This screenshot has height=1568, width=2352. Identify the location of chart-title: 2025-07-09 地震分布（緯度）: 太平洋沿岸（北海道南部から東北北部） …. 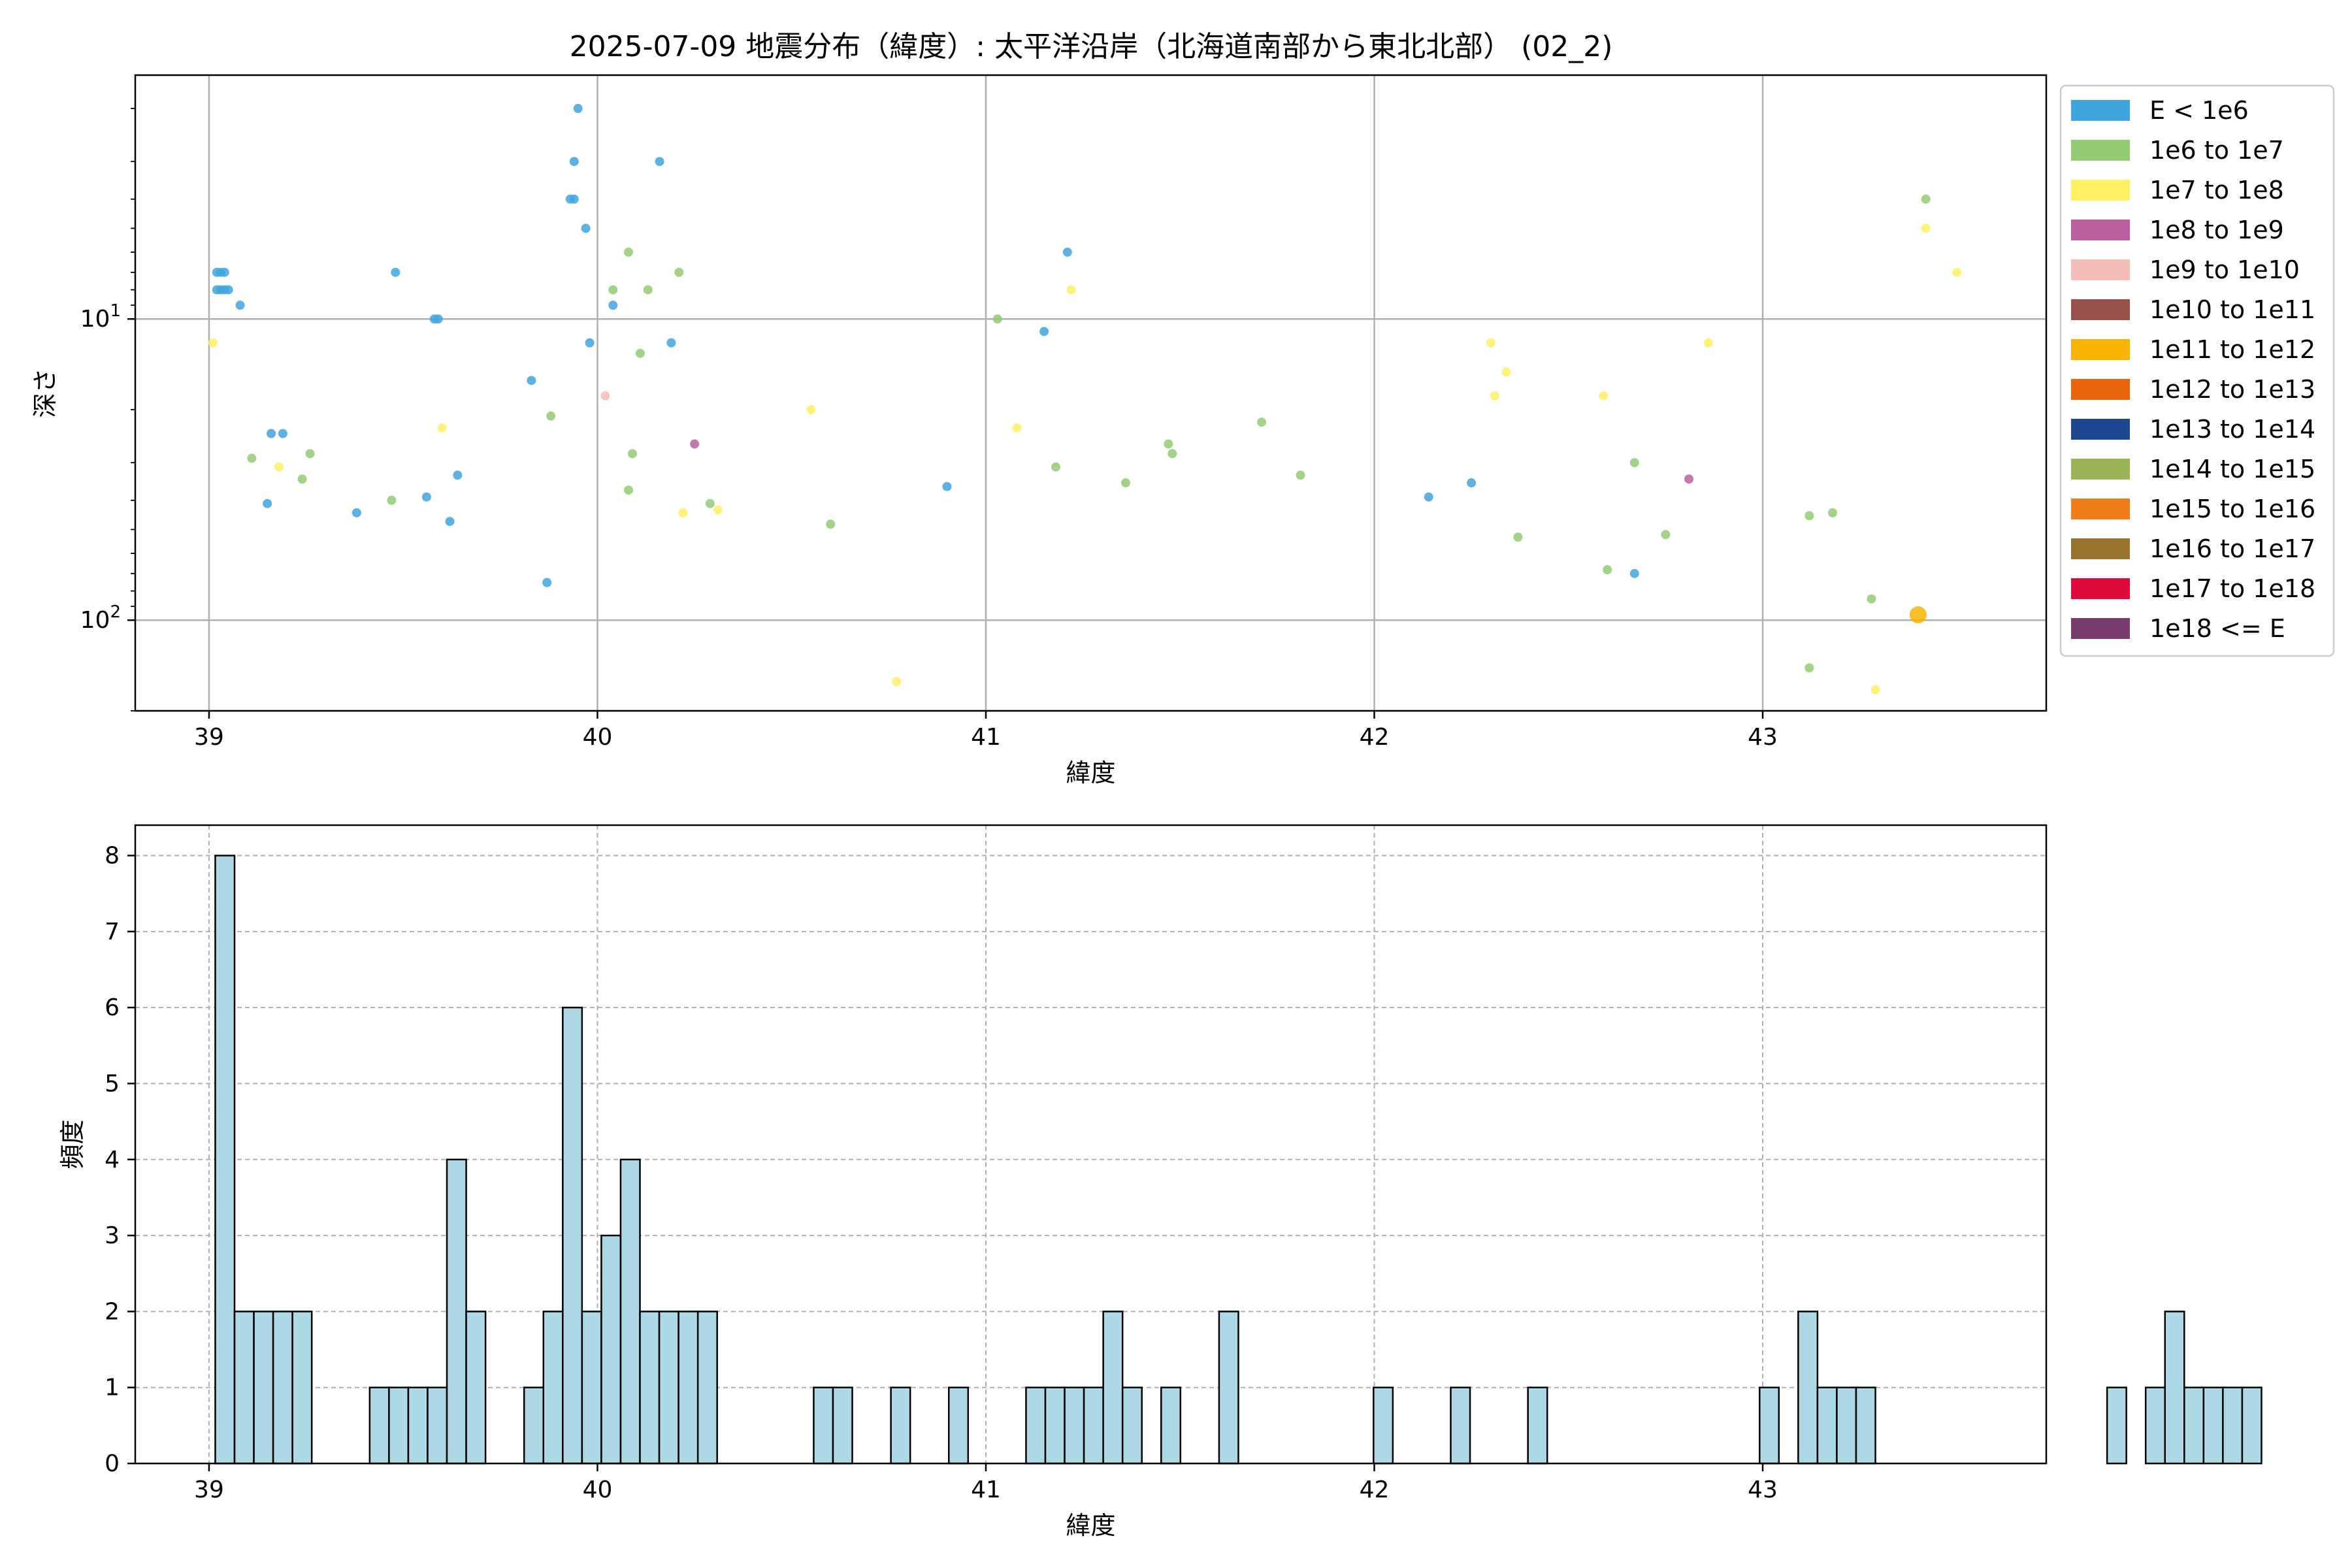
(1091, 46).